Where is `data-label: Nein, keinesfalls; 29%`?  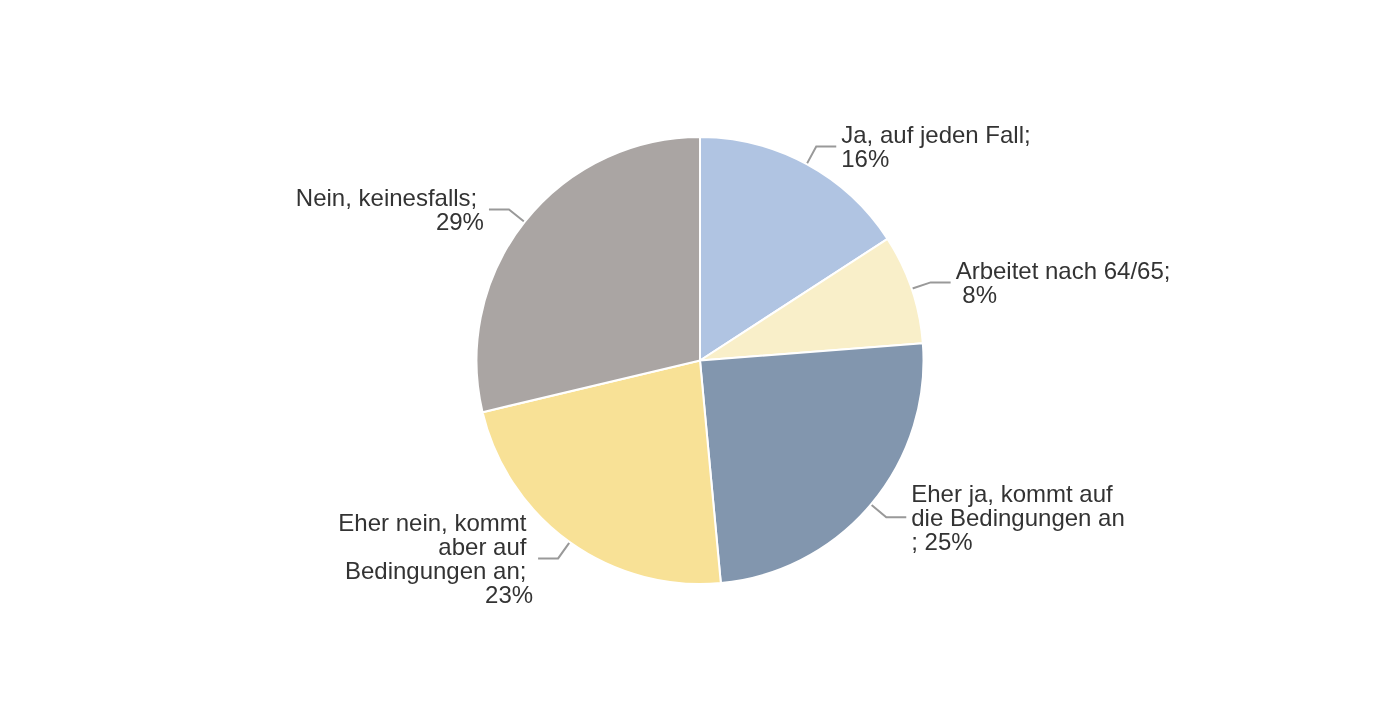 data-label: Nein, keinesfalls; 29% is located at coordinates (389, 210).